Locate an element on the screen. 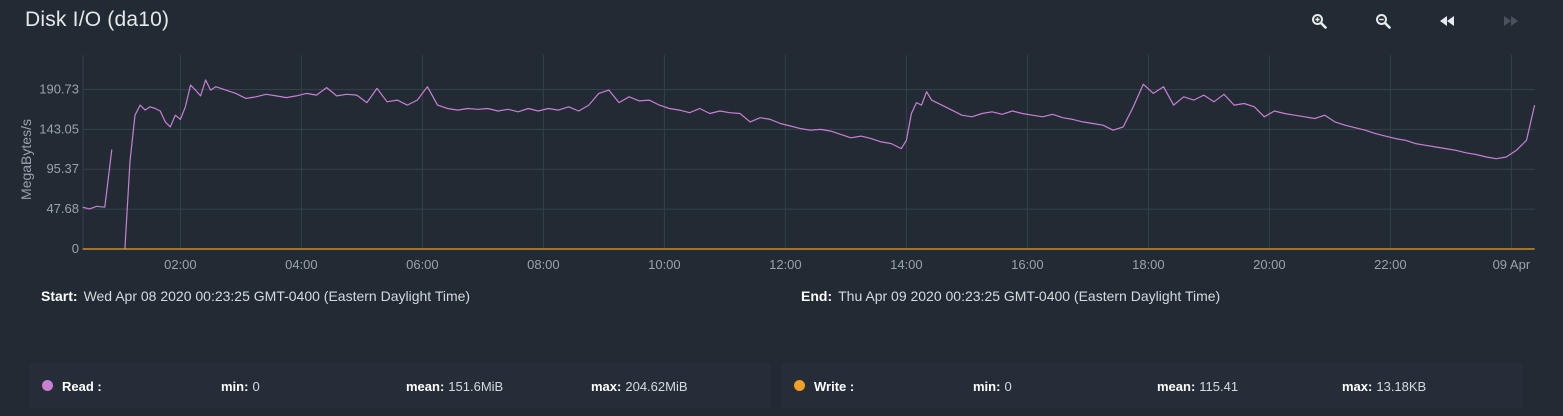 The width and height of the screenshot is (1563, 416). x-tick-label: 12:00 is located at coordinates (785, 264).